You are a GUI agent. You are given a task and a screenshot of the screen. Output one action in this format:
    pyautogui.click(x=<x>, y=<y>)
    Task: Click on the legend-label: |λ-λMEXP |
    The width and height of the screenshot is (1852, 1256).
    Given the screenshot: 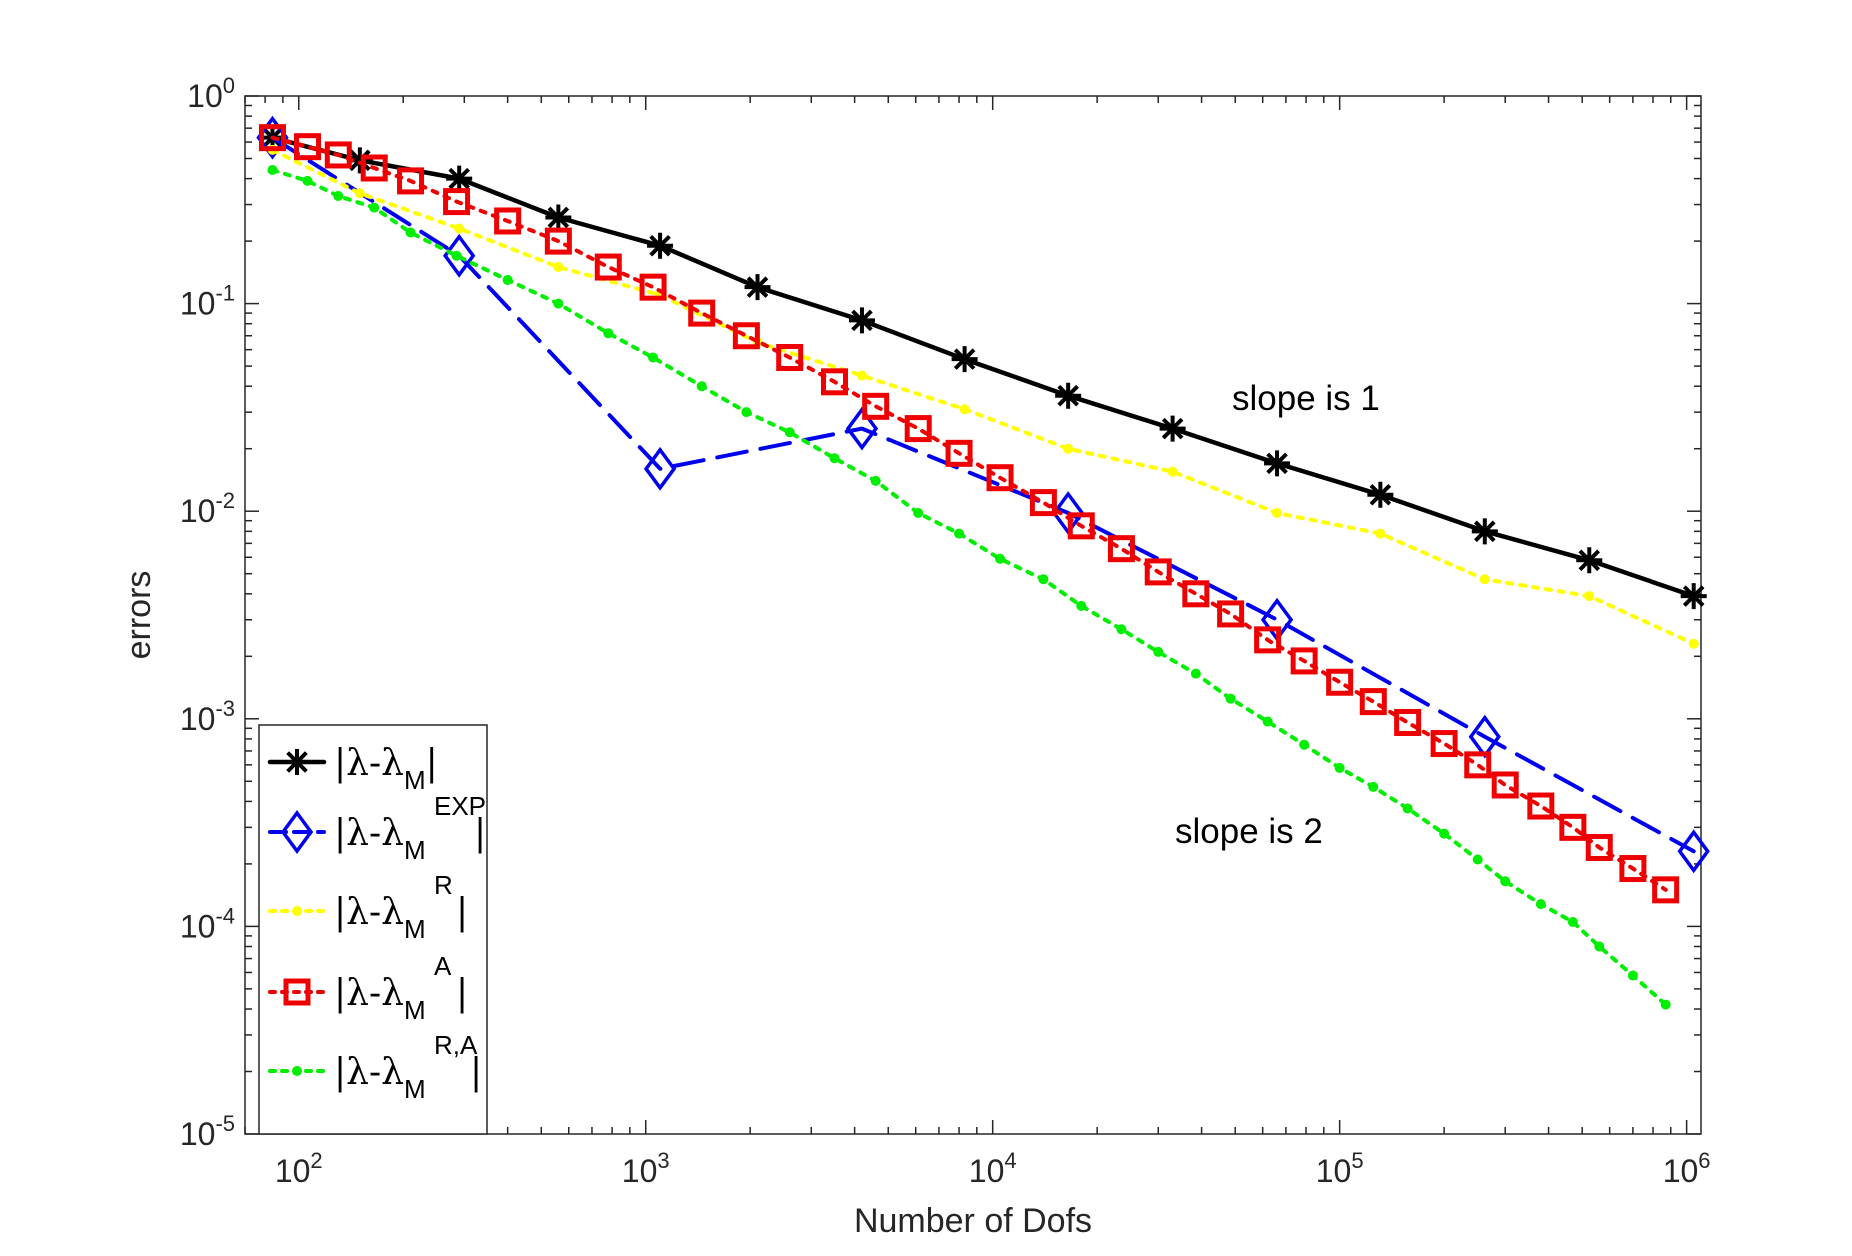 What is the action you would take?
    pyautogui.click(x=410, y=828)
    